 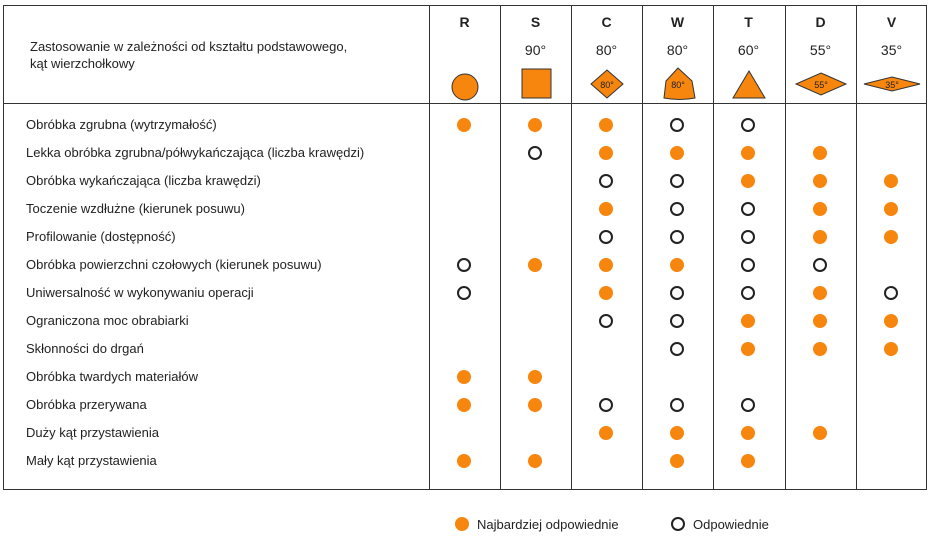 What do you see at coordinates (91, 460) in the screenshot?
I see `row-label: Mały kąt przystawienia` at bounding box center [91, 460].